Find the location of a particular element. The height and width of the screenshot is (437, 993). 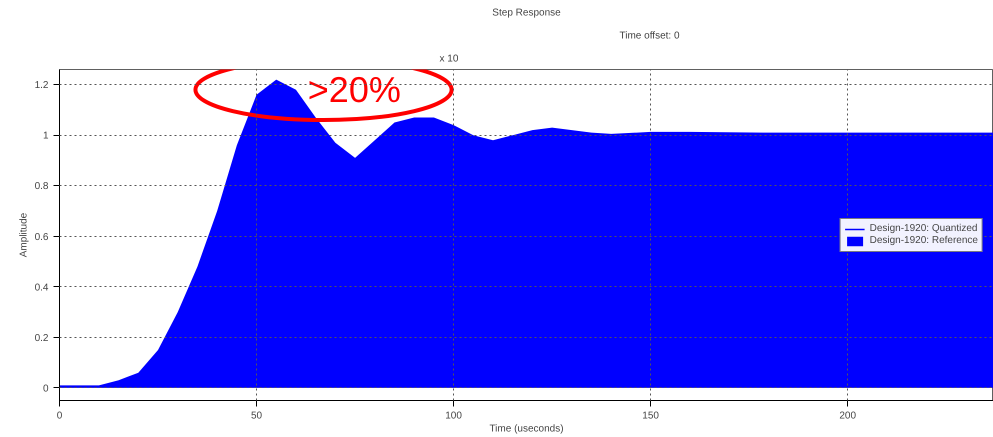

x-axis-title: Time (useconds) is located at coordinates (526, 429).